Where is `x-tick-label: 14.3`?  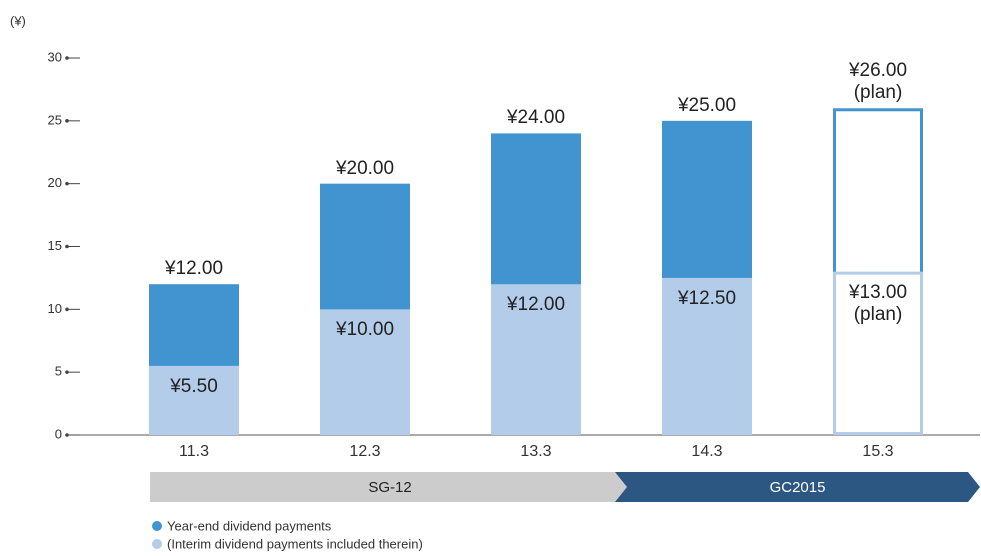 x-tick-label: 14.3 is located at coordinates (706, 451).